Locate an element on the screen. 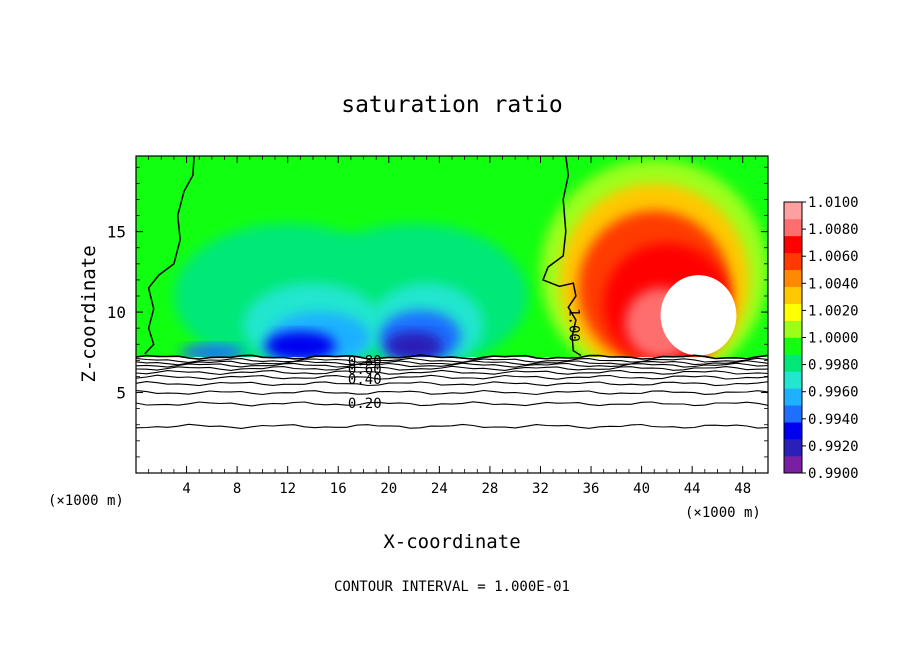  field-region-white is located at coordinates (698, 315).